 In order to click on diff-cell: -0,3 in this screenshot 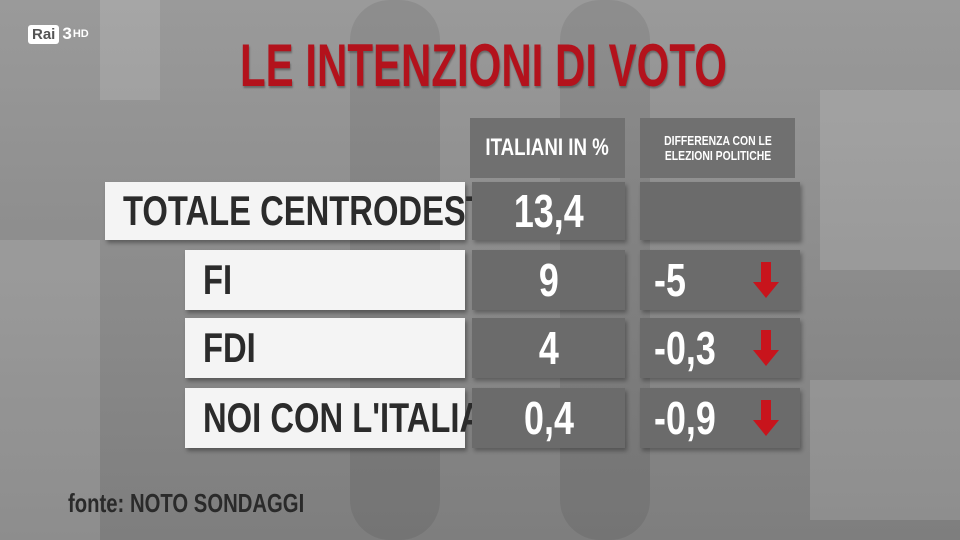, I will do `click(720, 348)`.